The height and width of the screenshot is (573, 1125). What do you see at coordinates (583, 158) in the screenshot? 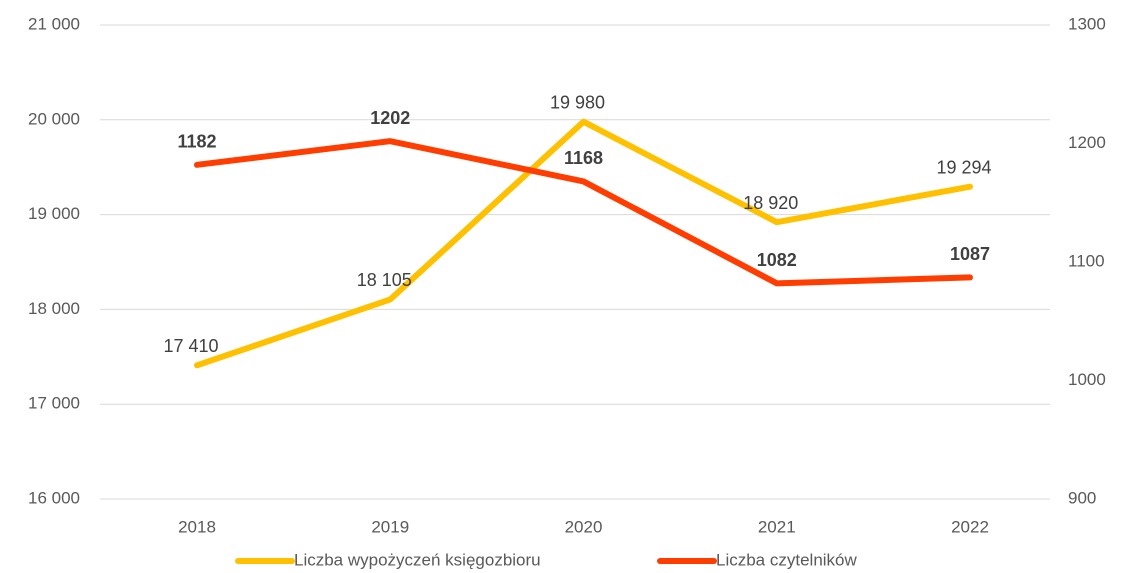
I see `data-label: 1168` at bounding box center [583, 158].